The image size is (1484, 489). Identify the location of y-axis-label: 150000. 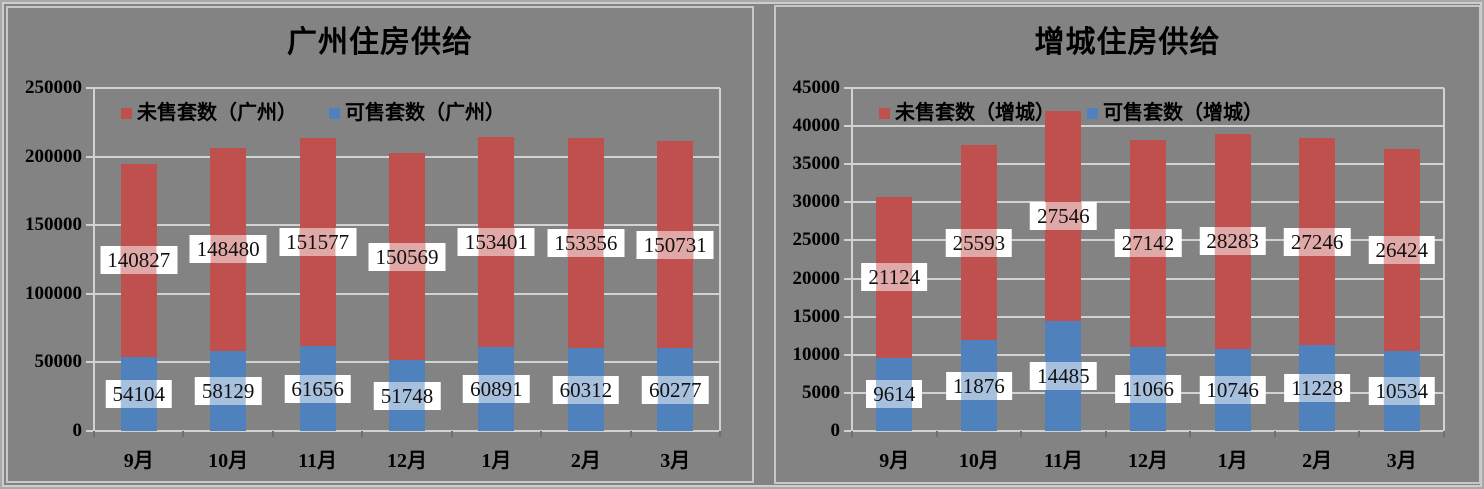
(53, 225).